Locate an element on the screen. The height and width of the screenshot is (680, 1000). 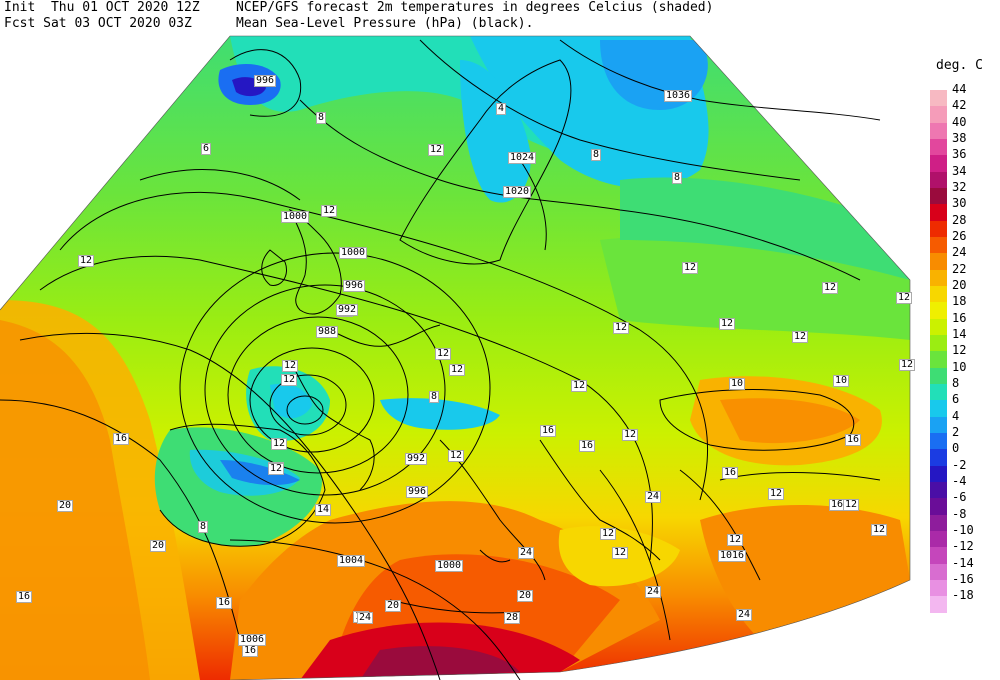
pressure-isobar-label: 996 is located at coordinates (265, 81).